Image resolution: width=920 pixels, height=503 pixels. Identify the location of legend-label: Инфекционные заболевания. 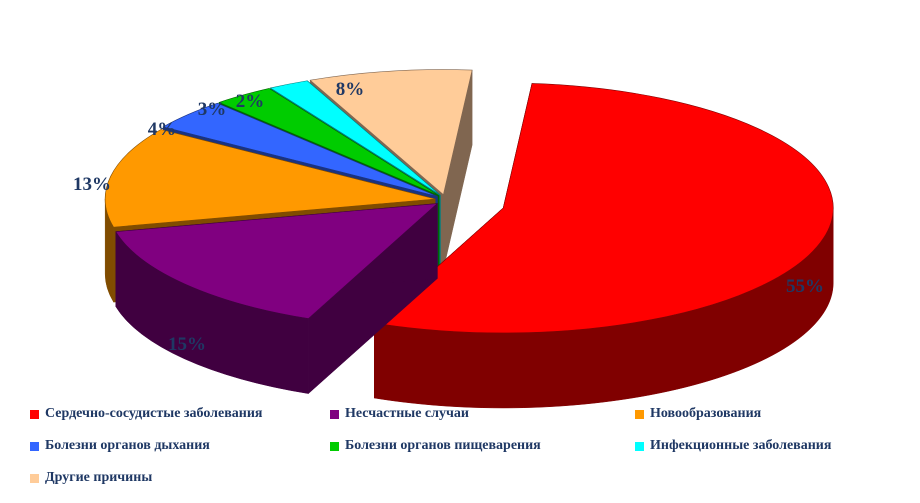
(741, 445).